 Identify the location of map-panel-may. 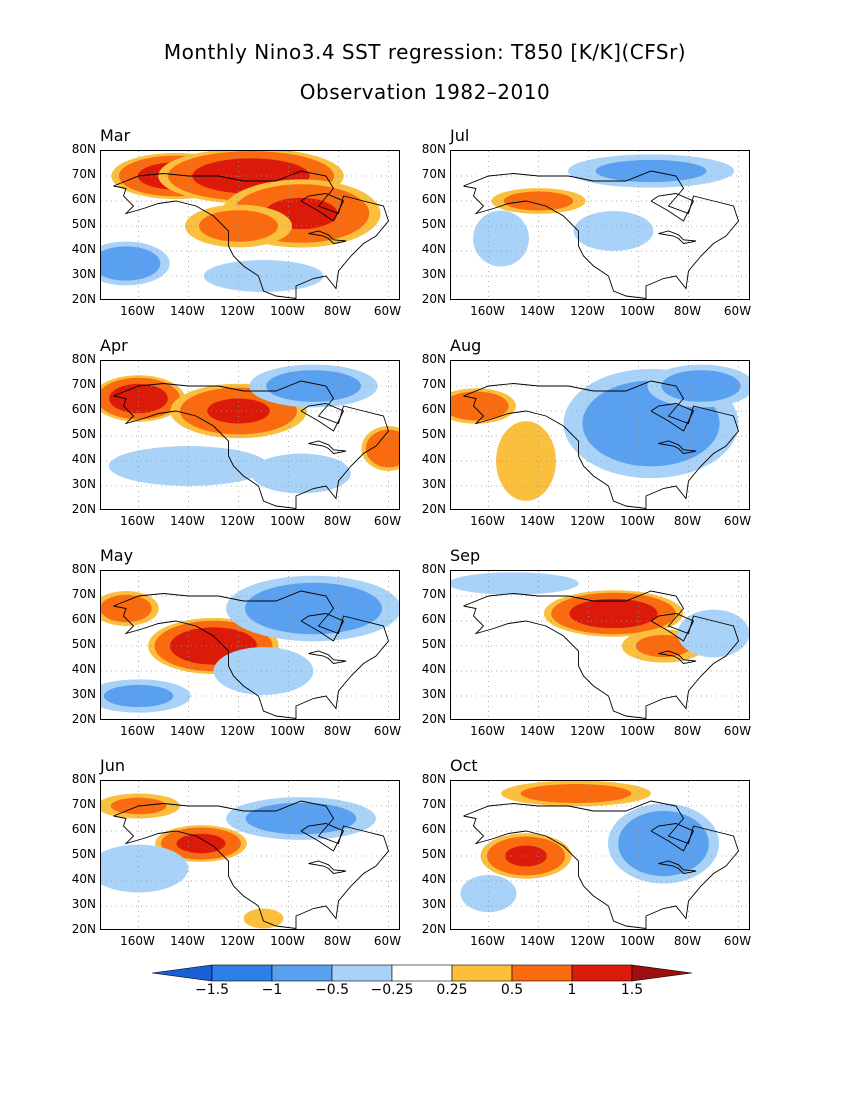
(250, 645).